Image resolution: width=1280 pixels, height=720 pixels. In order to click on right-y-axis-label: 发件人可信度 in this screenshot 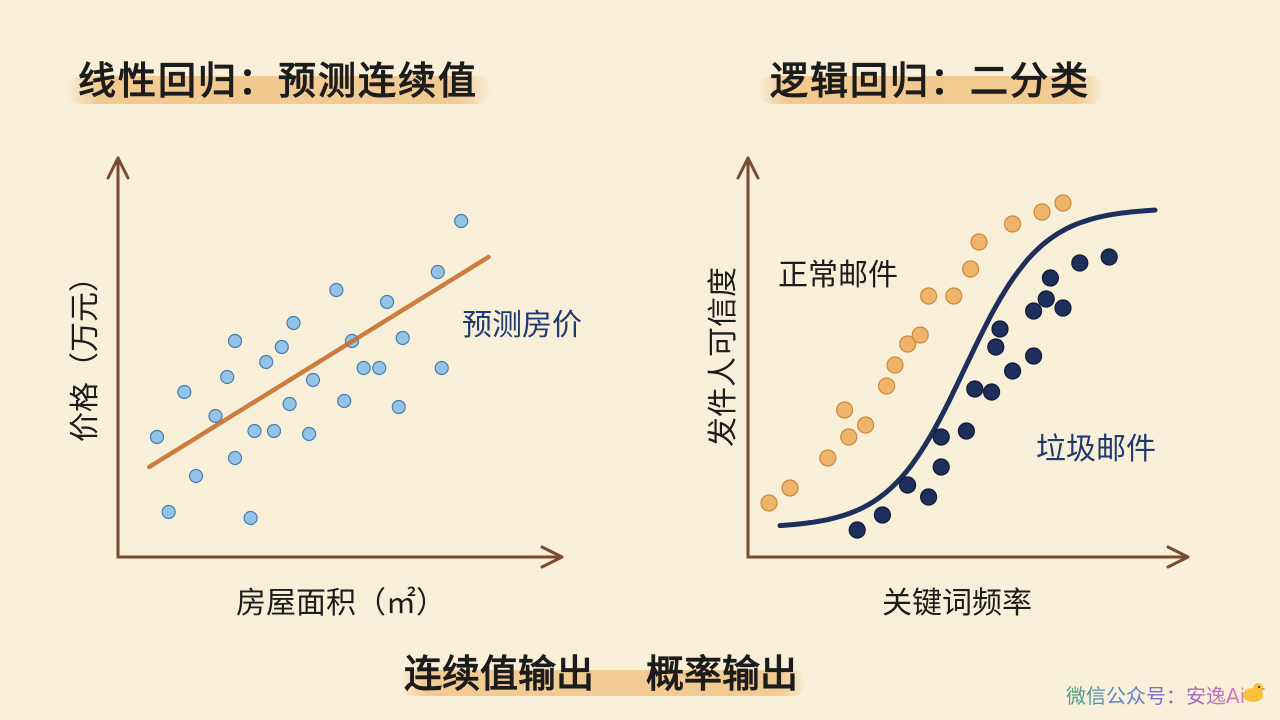, I will do `click(723, 357)`.